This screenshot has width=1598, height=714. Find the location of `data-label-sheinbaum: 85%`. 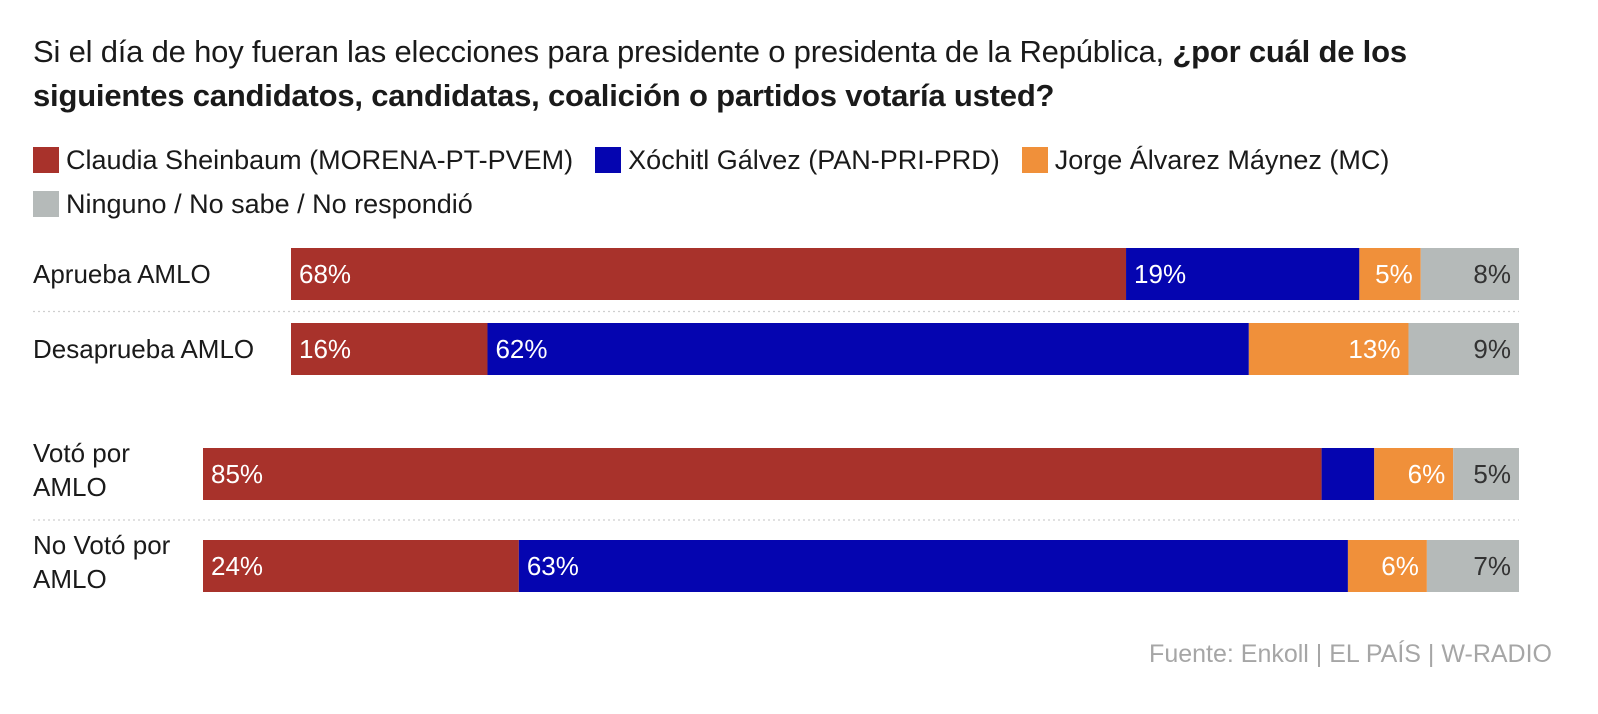

data-label-sheinbaum: 85% is located at coordinates (237, 474).